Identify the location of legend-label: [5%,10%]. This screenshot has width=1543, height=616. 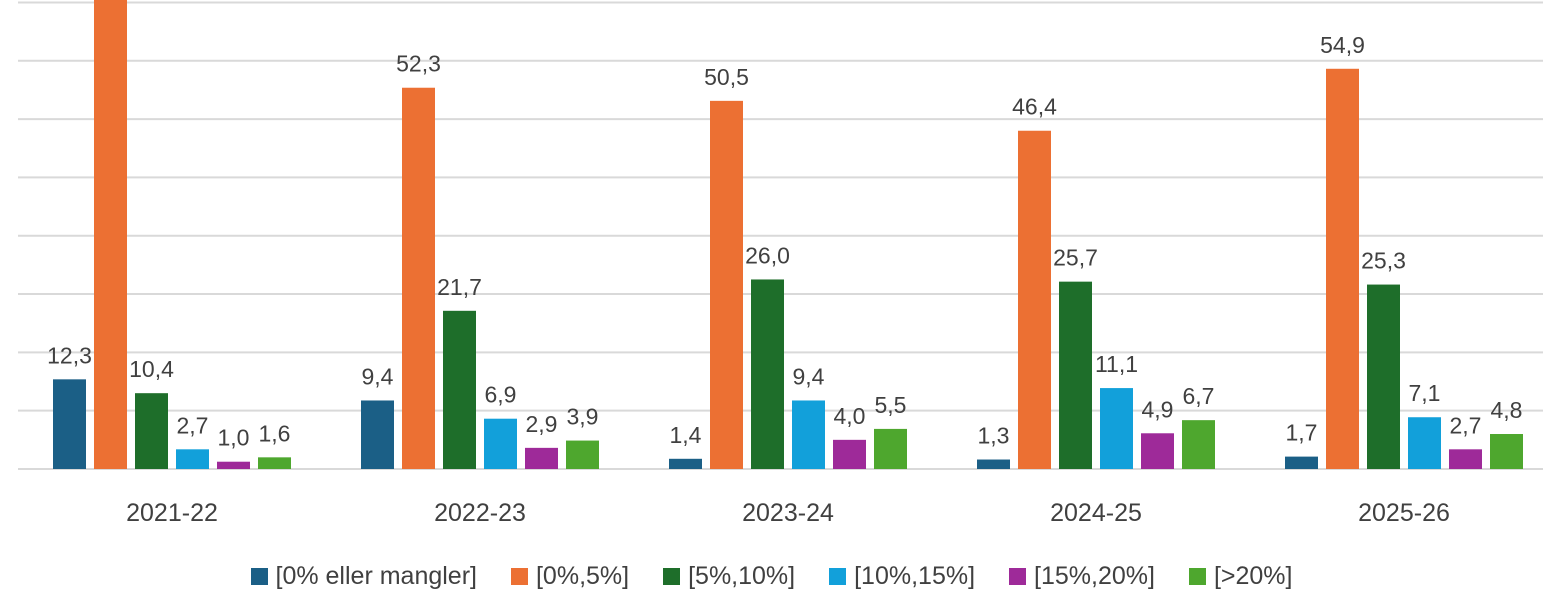
(742, 576).